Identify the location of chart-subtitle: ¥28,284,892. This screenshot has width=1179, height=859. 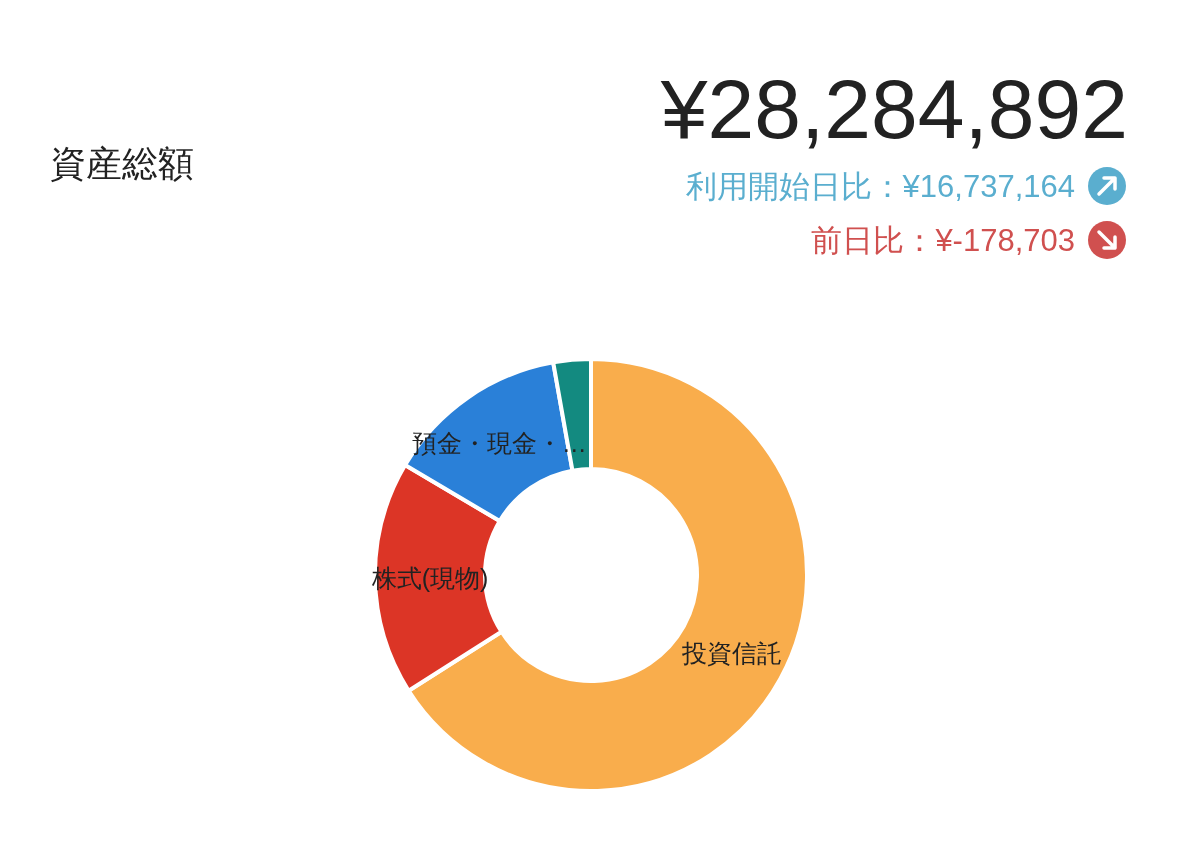
(893, 109).